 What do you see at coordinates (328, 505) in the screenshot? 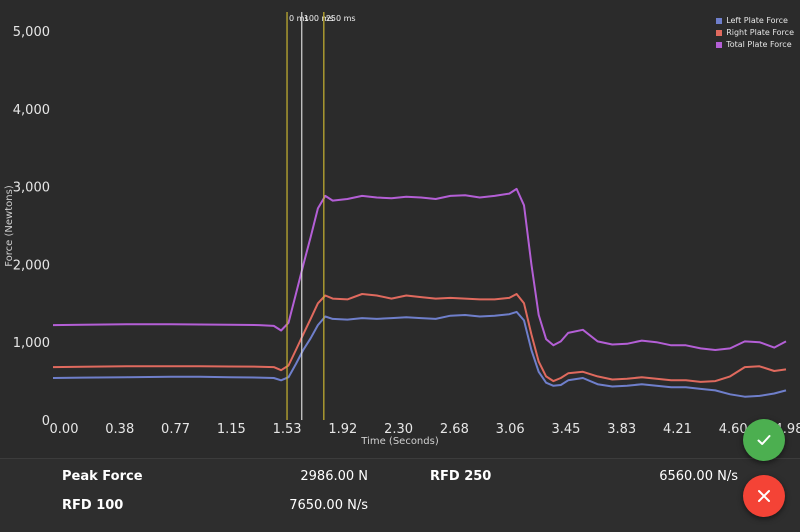
I see `rfd100-value: 7650.00 N/s` at bounding box center [328, 505].